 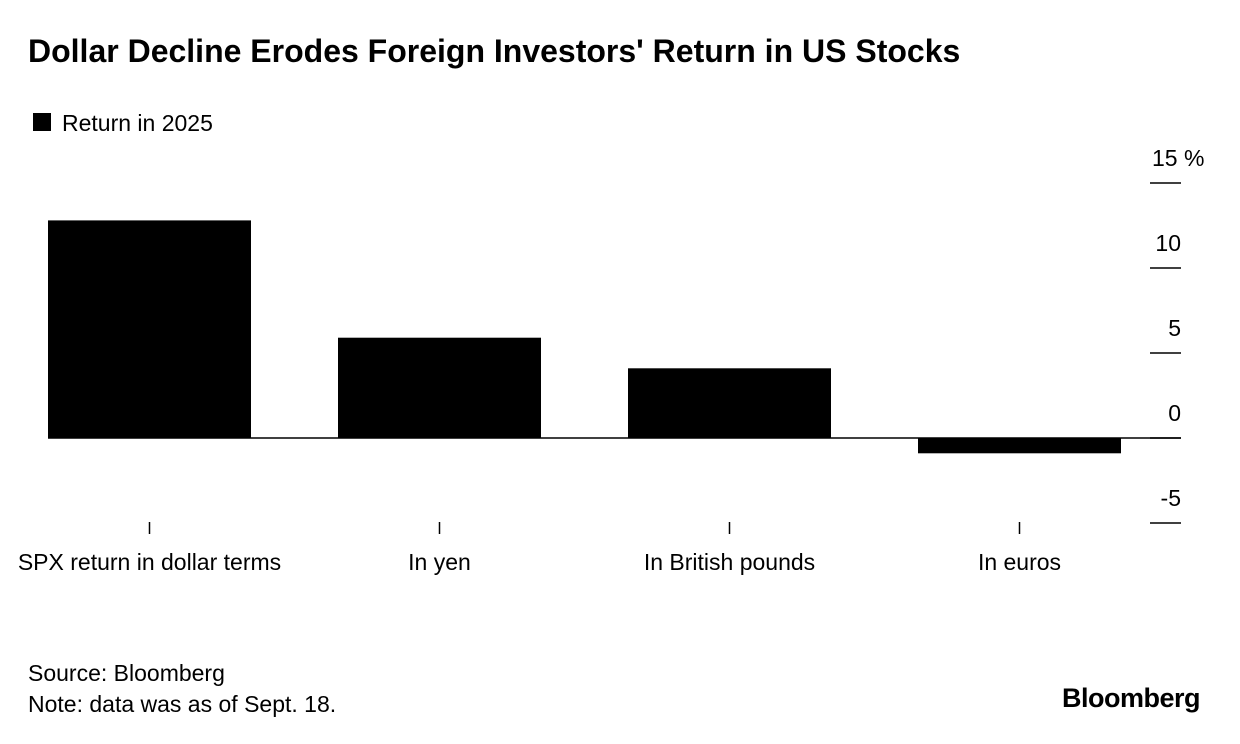 What do you see at coordinates (1178, 158) in the screenshot?
I see `y-tick-label: 15 %` at bounding box center [1178, 158].